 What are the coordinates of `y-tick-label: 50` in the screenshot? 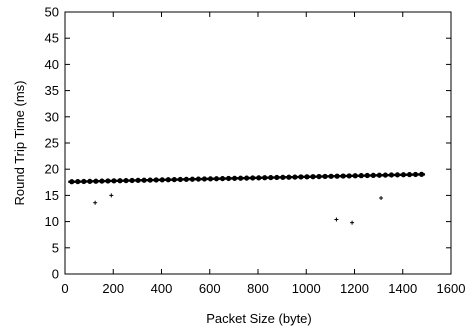 It's located at (52, 12).